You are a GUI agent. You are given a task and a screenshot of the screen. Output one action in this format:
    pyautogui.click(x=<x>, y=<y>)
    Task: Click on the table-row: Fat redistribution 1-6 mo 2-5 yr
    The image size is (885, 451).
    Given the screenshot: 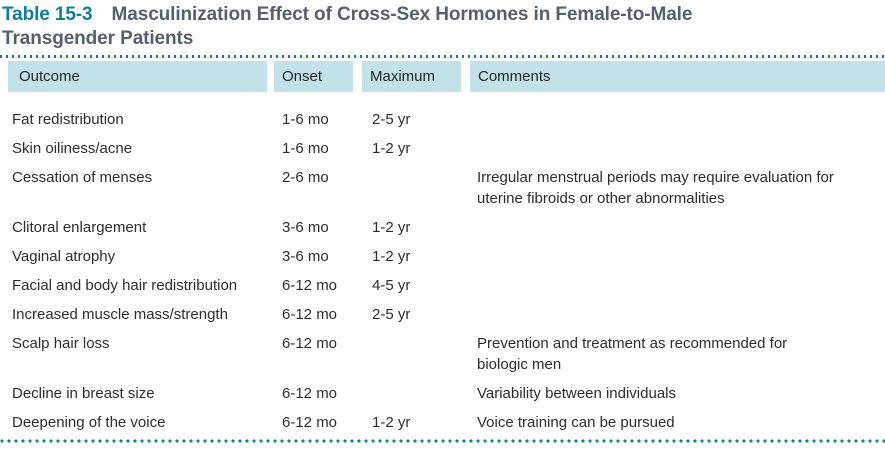 What is the action you would take?
    pyautogui.click(x=448, y=119)
    